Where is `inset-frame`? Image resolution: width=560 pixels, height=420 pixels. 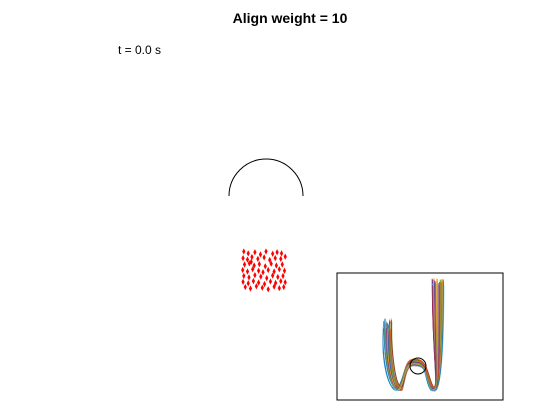
inset-frame is located at coordinates (420, 336).